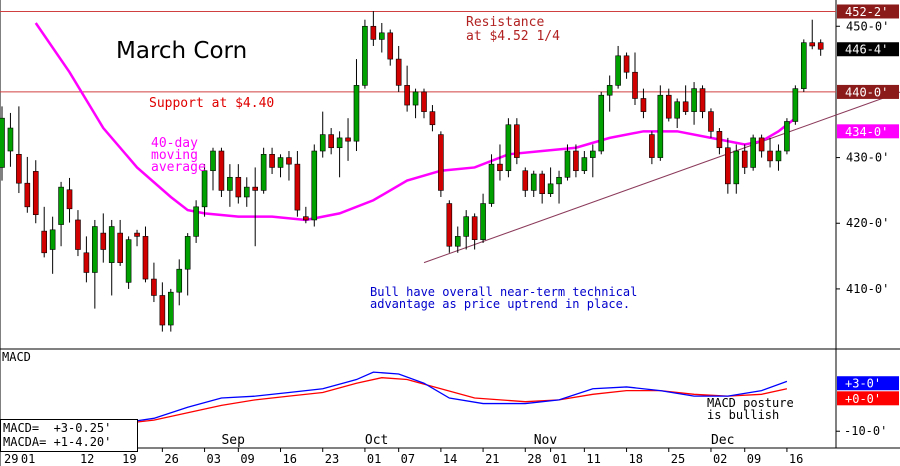 The image size is (900, 466). I want to click on chart-title: March Corn, so click(182, 51).